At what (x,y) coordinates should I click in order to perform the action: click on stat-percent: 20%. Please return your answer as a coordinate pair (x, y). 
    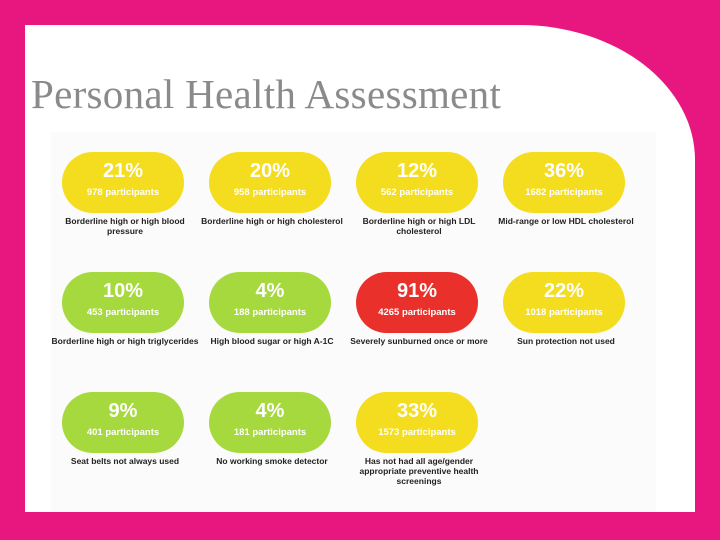
    Looking at the image, I should click on (270, 171).